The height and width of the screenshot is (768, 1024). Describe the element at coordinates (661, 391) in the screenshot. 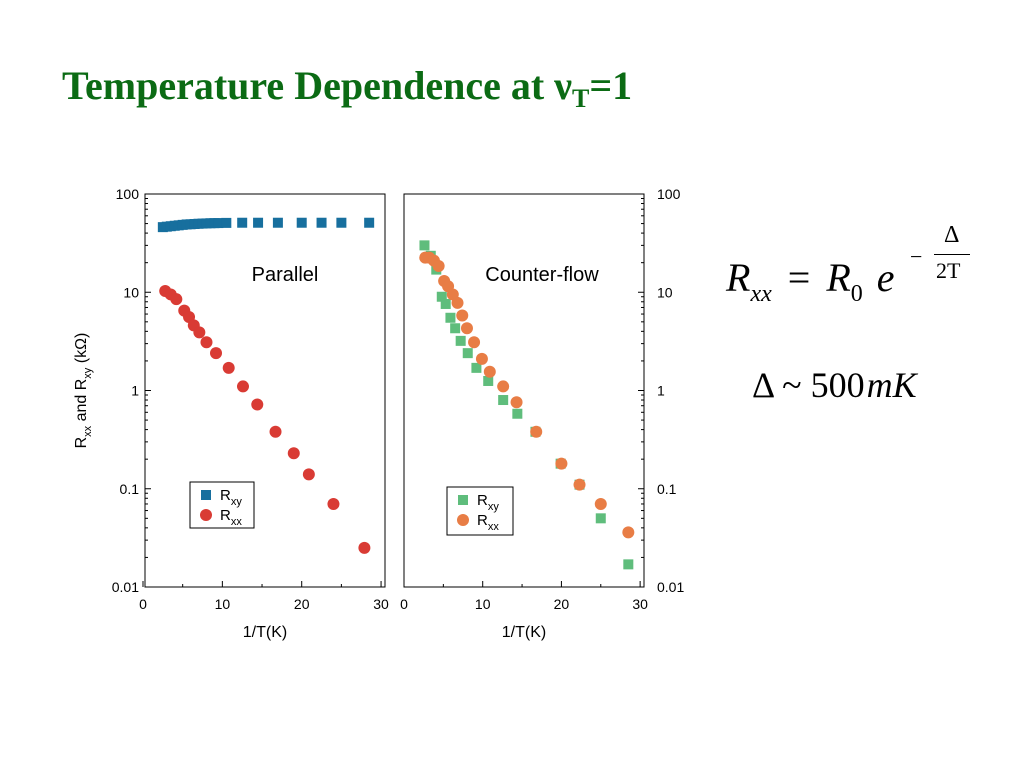

I see `y-tick-label: 1` at that location.